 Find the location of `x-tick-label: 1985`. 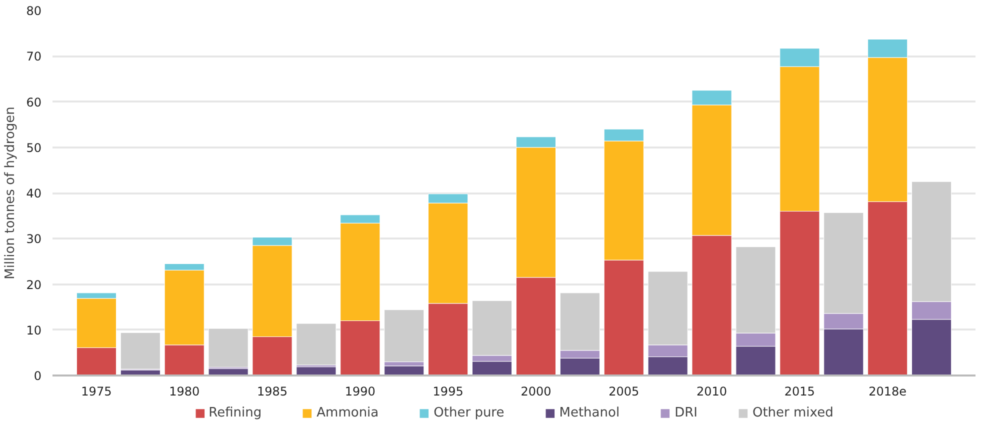

x-tick-label: 1985 is located at coordinates (272, 391).